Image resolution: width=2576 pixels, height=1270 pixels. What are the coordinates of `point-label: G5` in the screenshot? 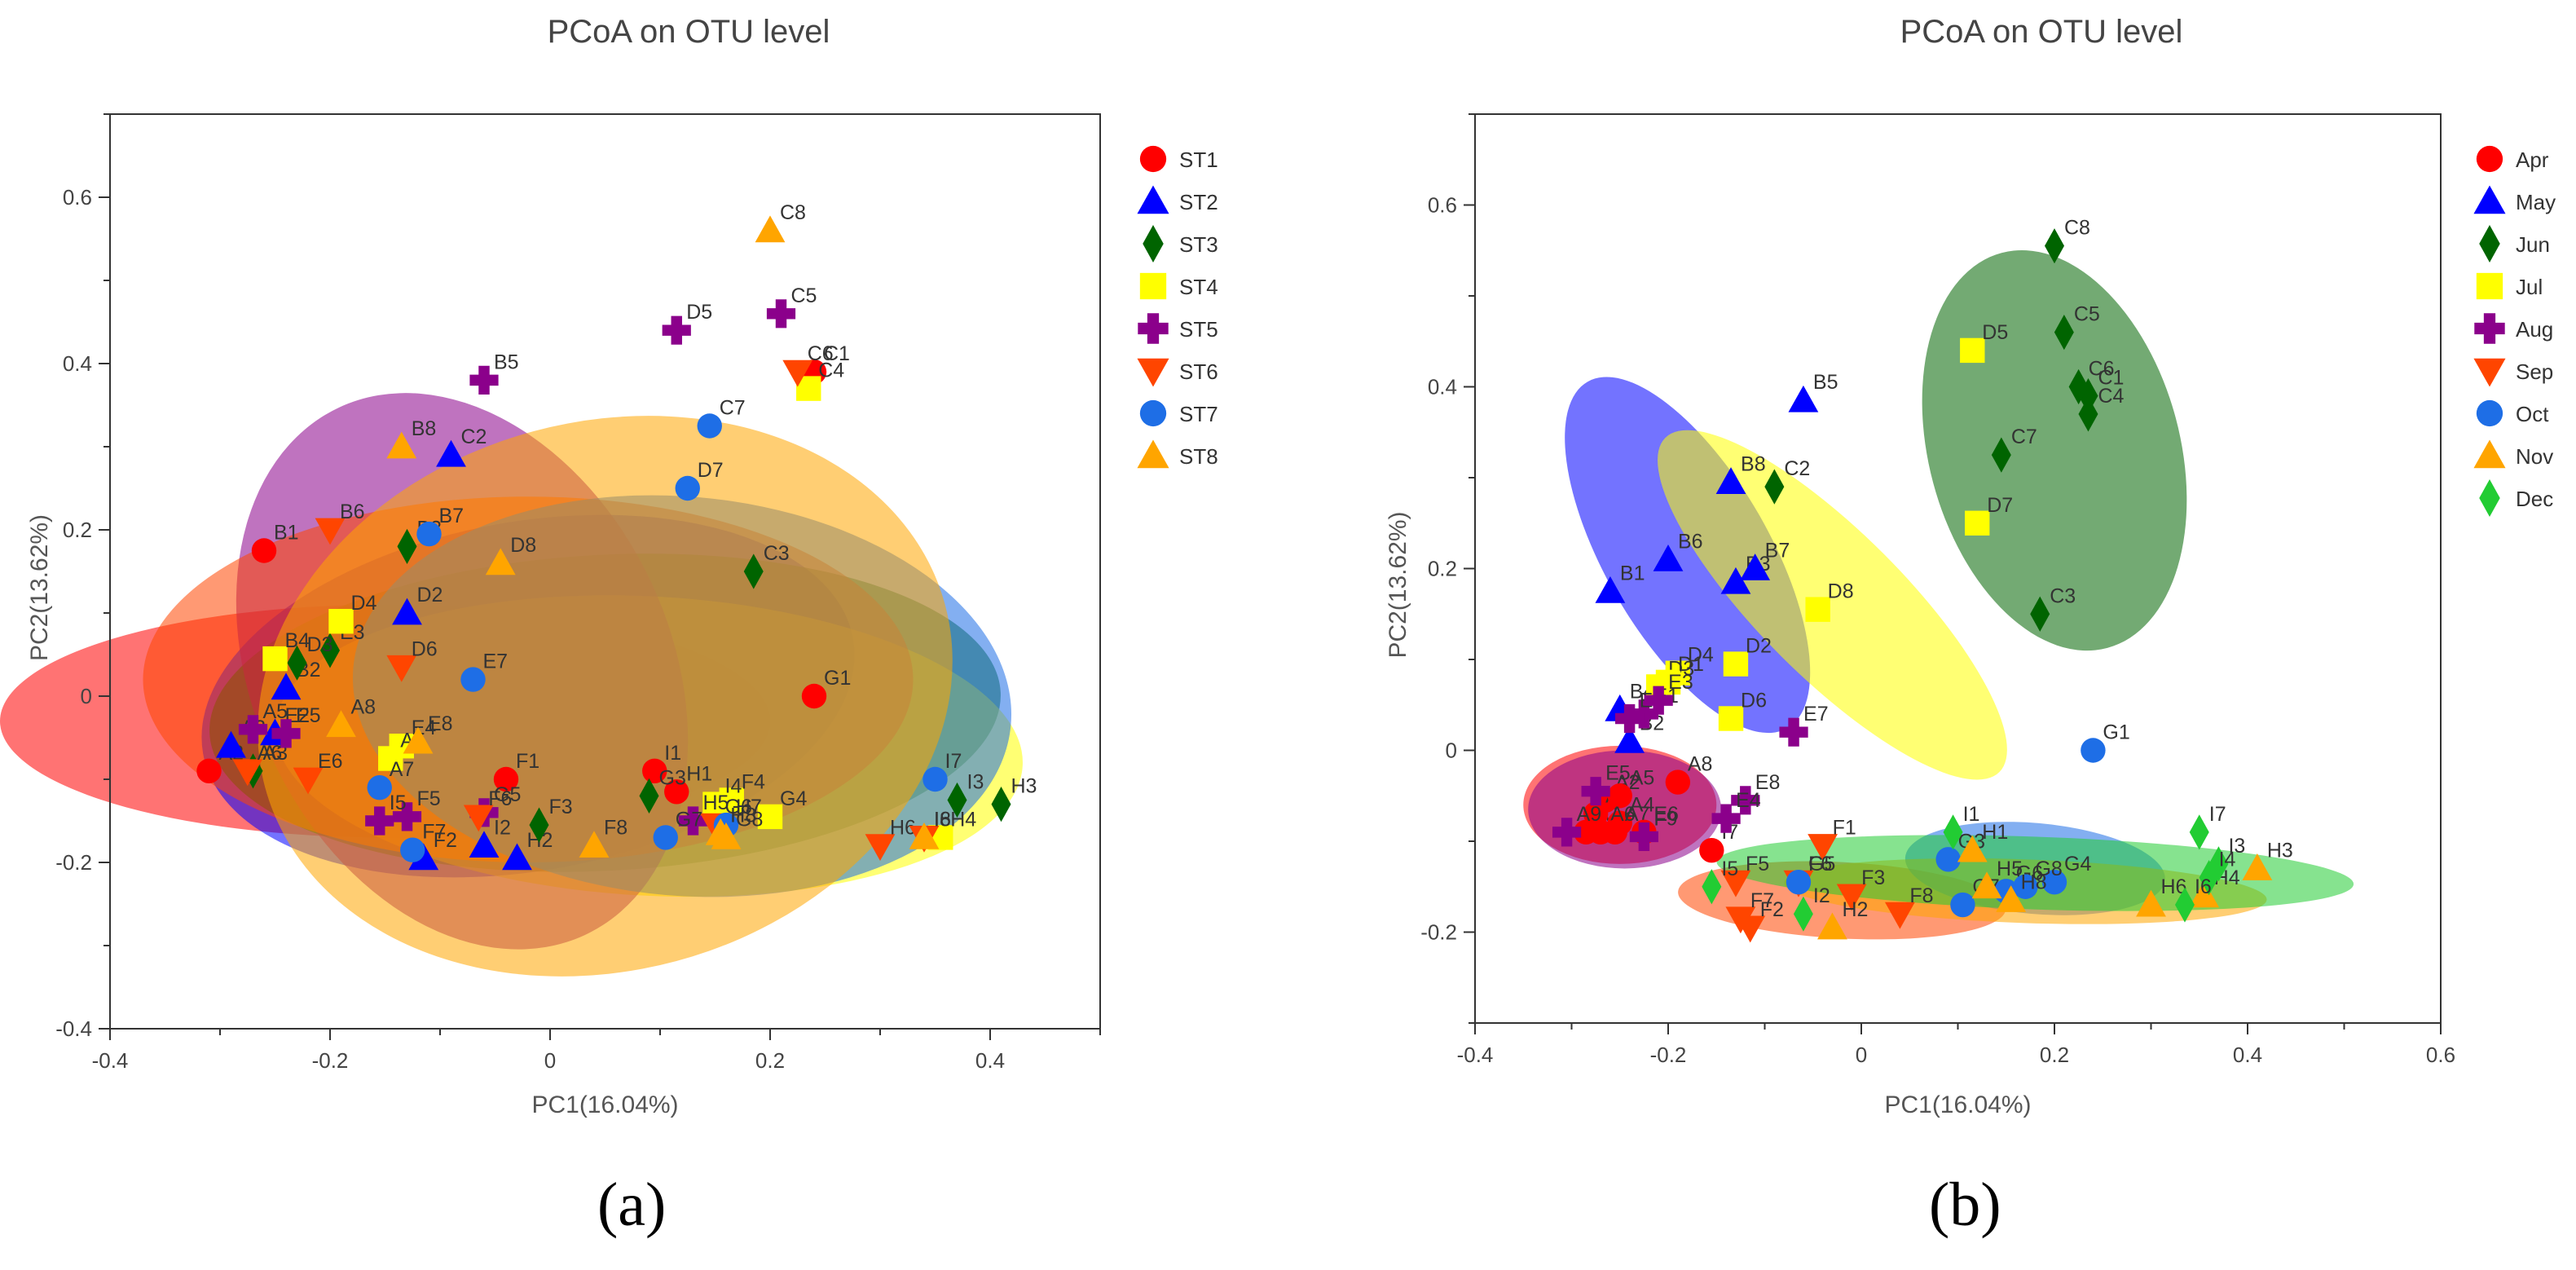 It's located at (508, 794).